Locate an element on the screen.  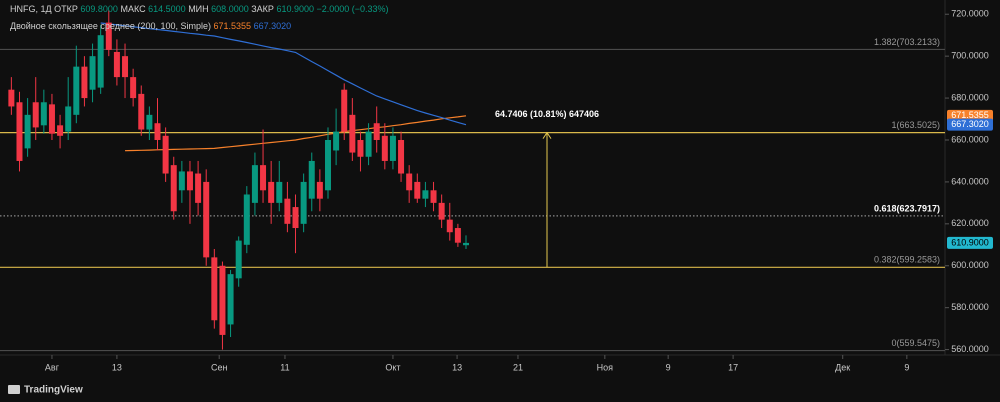
ohlc-name: МАКС is located at coordinates (133, 9).